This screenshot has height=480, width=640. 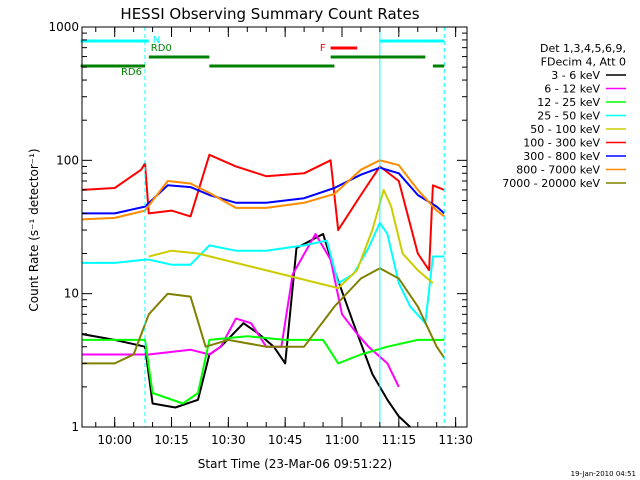 I want to click on legend-label-8: 800 - 7000 keV, so click(x=558, y=170).